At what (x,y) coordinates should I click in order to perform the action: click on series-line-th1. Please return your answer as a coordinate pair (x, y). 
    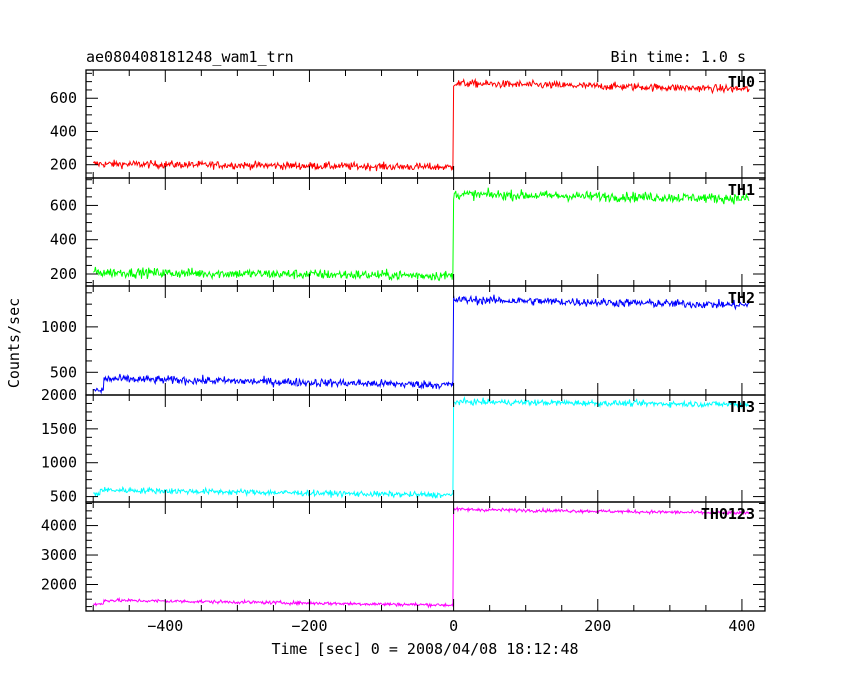
    Looking at the image, I should click on (421, 234).